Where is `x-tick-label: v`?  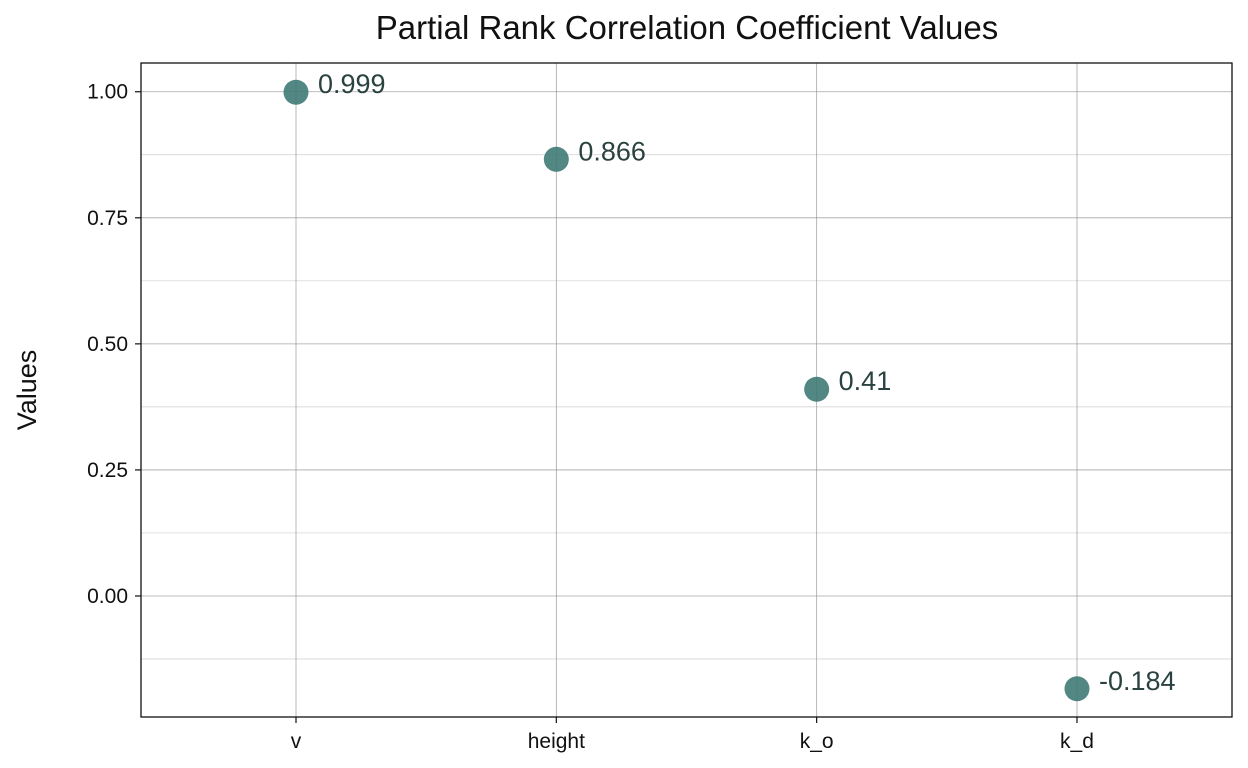 x-tick-label: v is located at coordinates (296, 741).